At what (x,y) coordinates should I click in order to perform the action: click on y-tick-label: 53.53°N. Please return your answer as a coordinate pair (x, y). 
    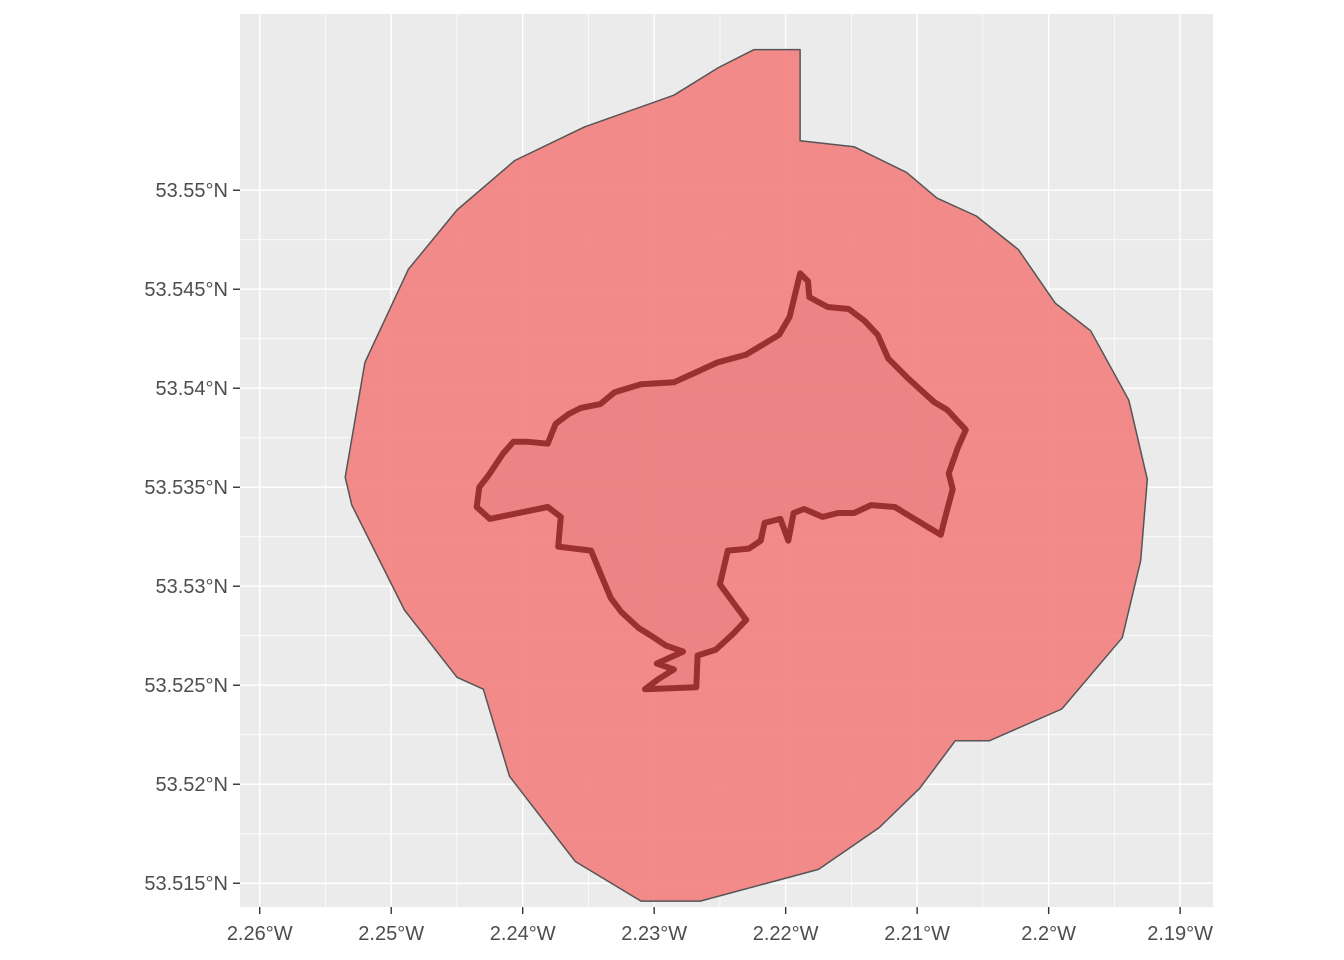
    Looking at the image, I should click on (192, 587).